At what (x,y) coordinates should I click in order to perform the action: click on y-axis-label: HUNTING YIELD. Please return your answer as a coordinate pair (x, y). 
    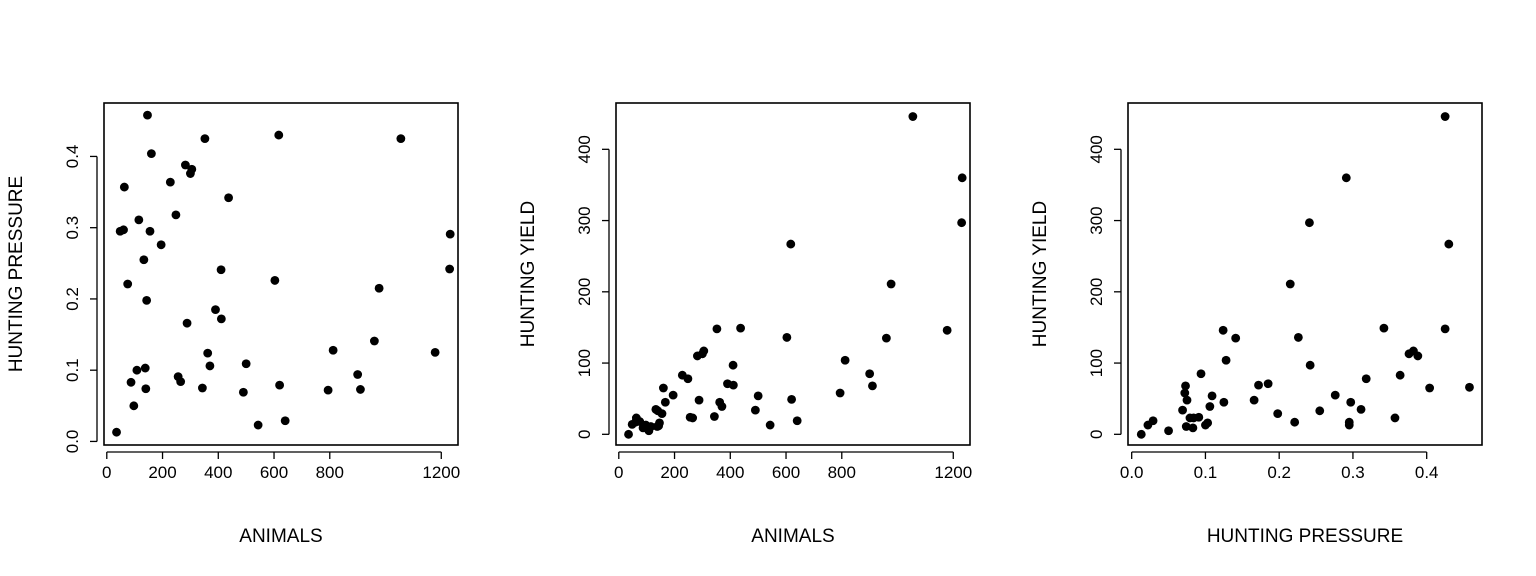
    Looking at the image, I should click on (1040, 274).